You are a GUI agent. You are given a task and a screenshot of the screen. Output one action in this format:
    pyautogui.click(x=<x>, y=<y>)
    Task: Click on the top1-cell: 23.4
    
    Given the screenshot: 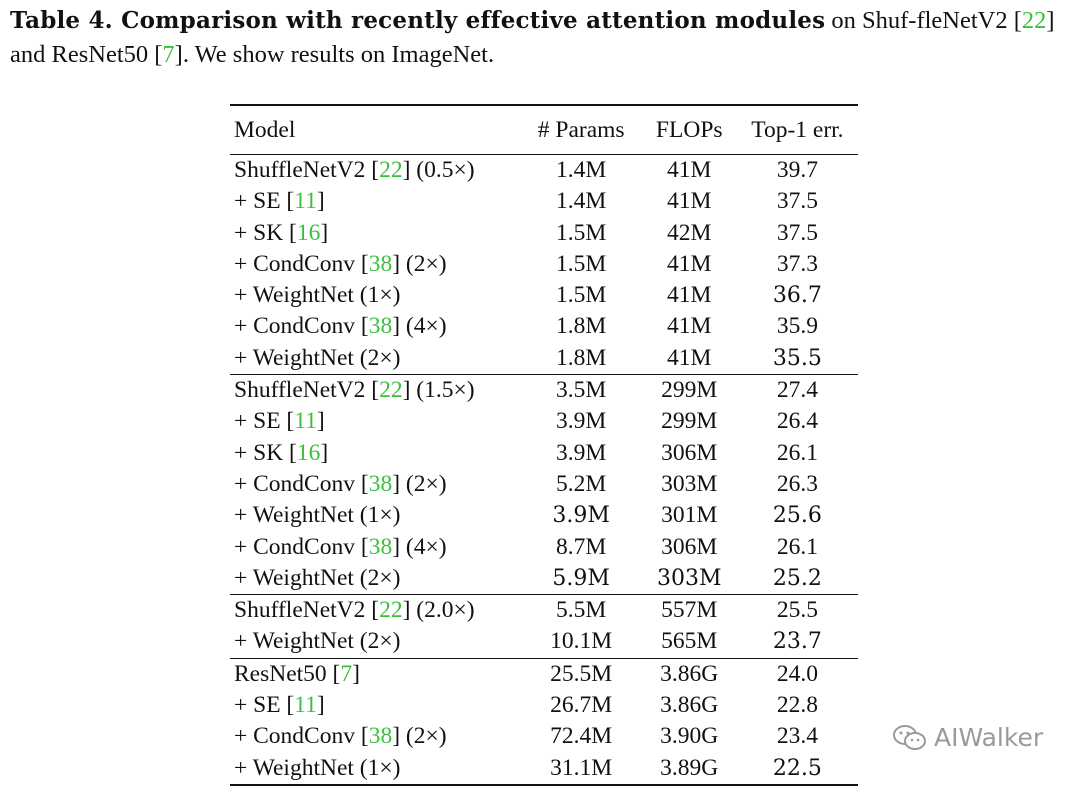 What is the action you would take?
    pyautogui.click(x=797, y=736)
    